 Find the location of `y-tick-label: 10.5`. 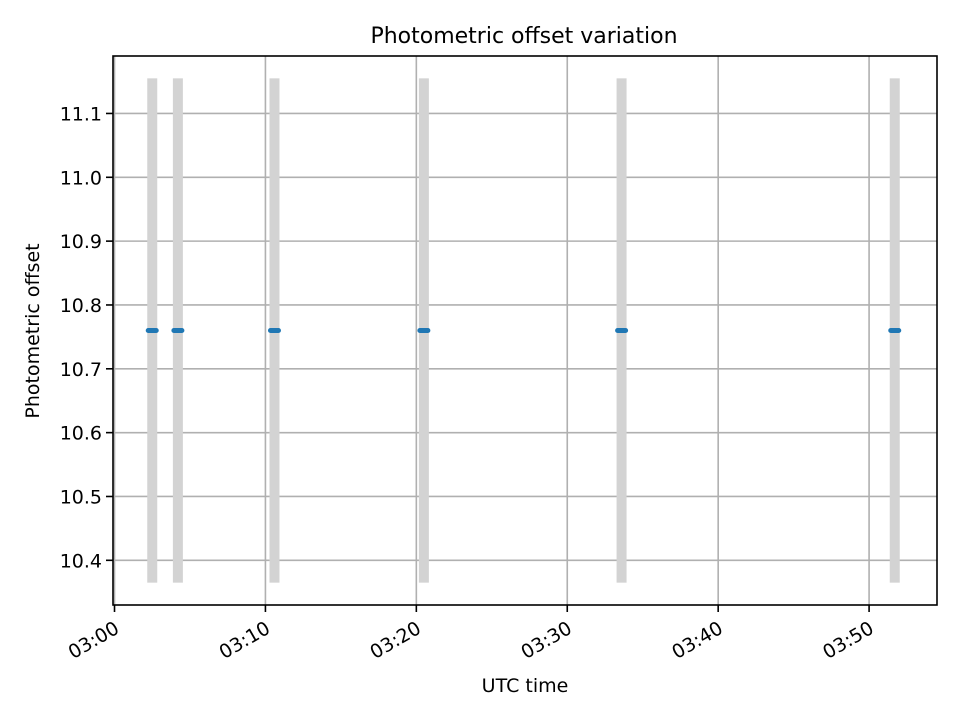

y-tick-label: 10.5 is located at coordinates (81, 497).